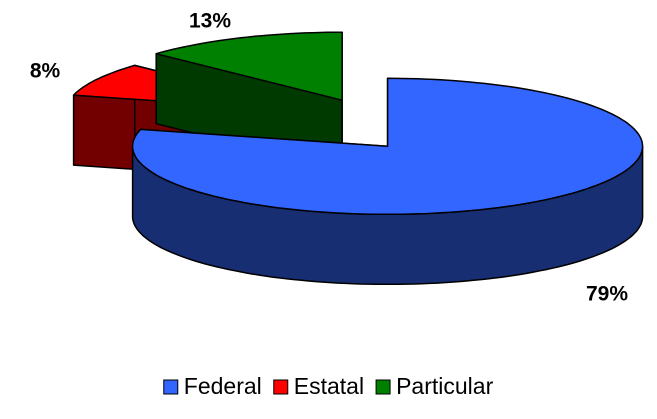 The image size is (657, 419). I want to click on legend-item: Particular, so click(434, 386).